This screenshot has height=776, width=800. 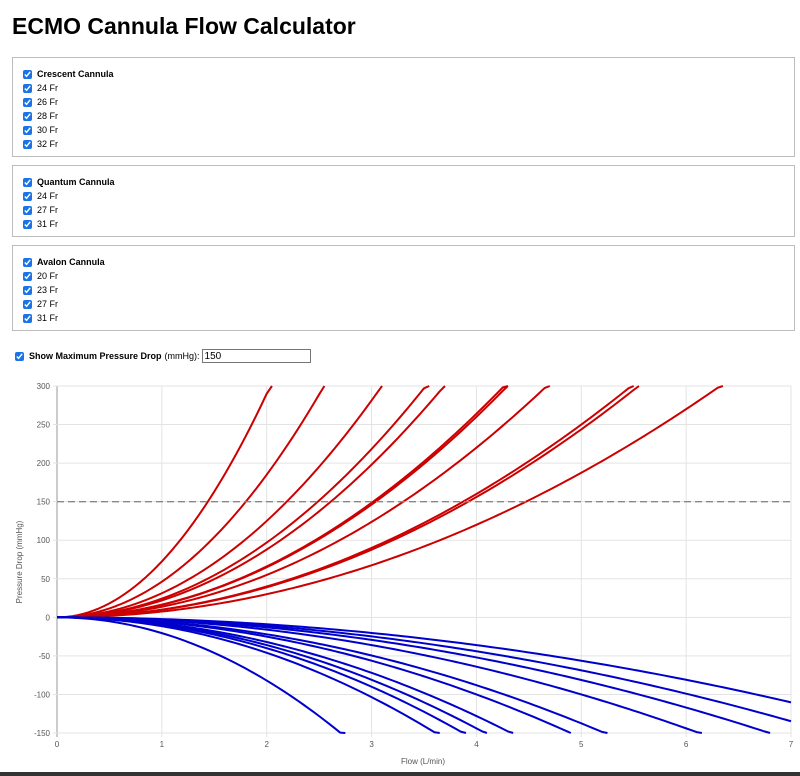 What do you see at coordinates (71, 262) in the screenshot?
I see `avalon-cannula-label: Avalon Cannula` at bounding box center [71, 262].